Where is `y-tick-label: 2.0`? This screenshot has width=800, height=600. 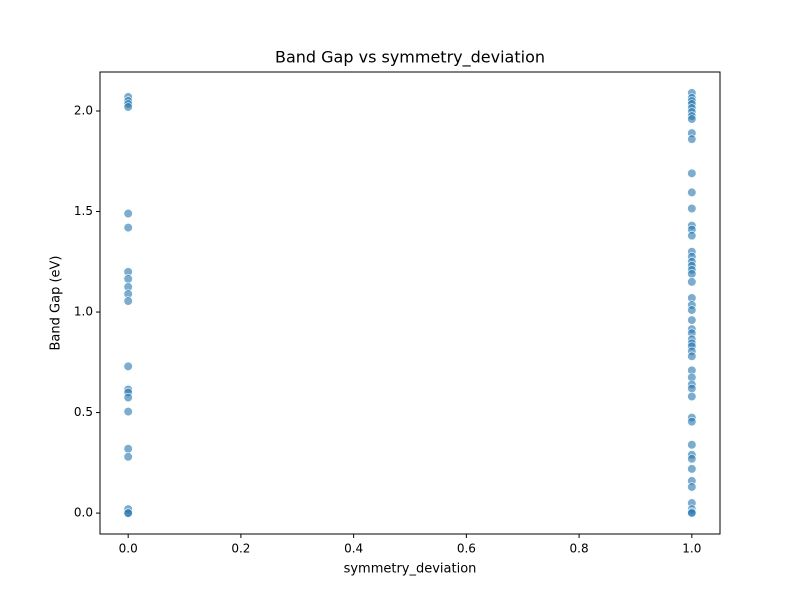
y-tick-label: 2.0 is located at coordinates (83, 111).